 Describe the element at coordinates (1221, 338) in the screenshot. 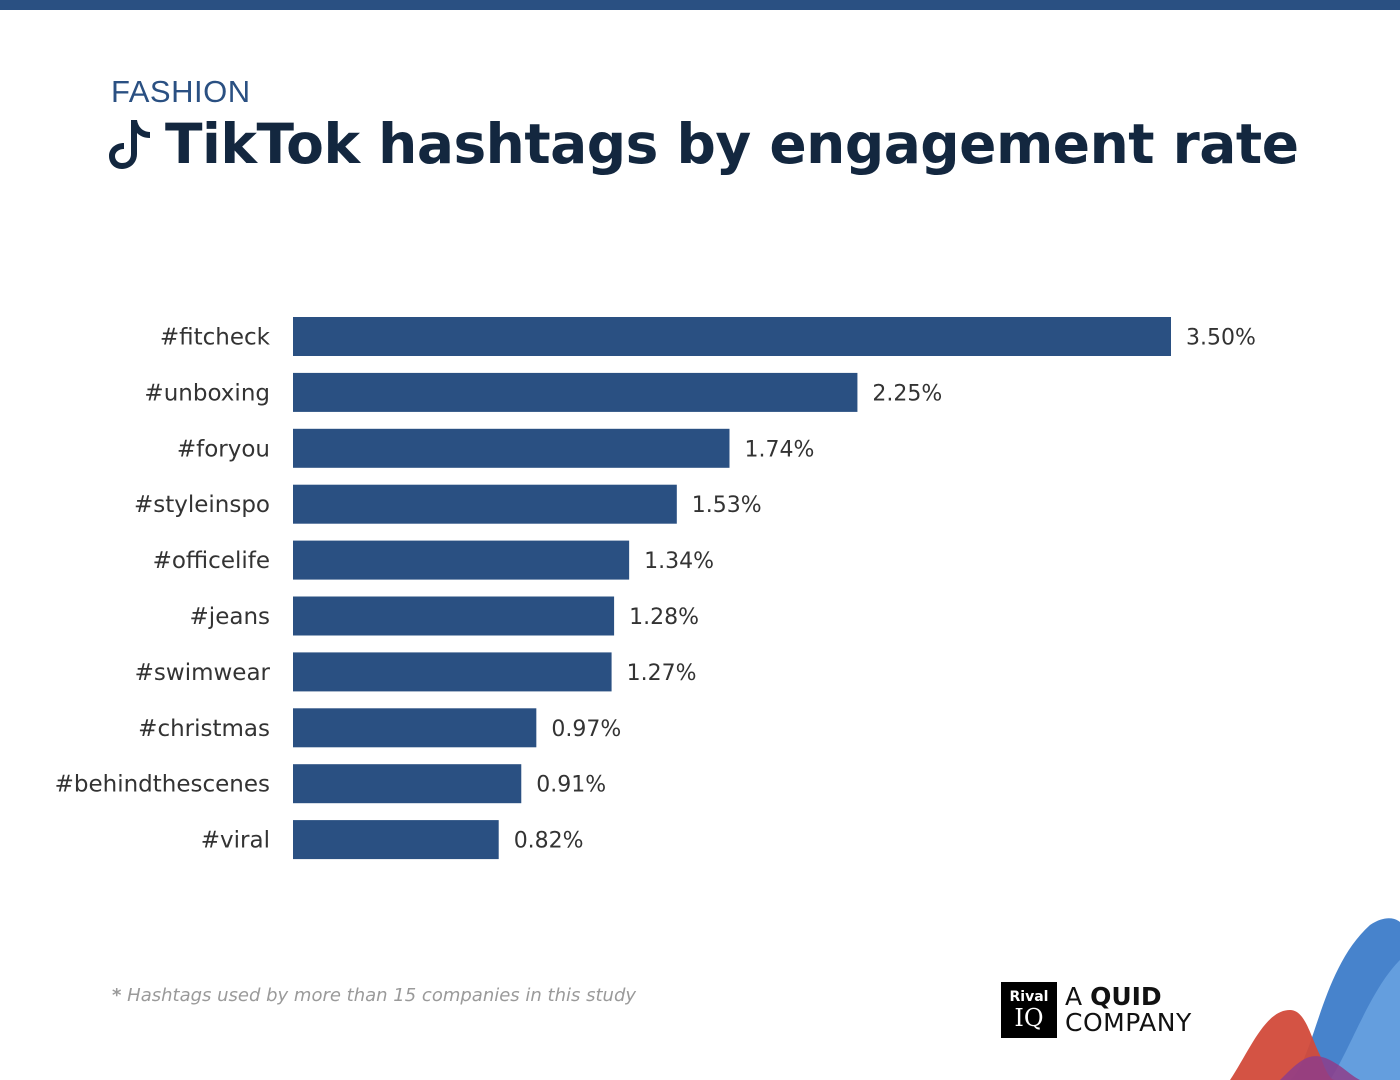

I see `value-label-fitcheck: 3.50%` at that location.